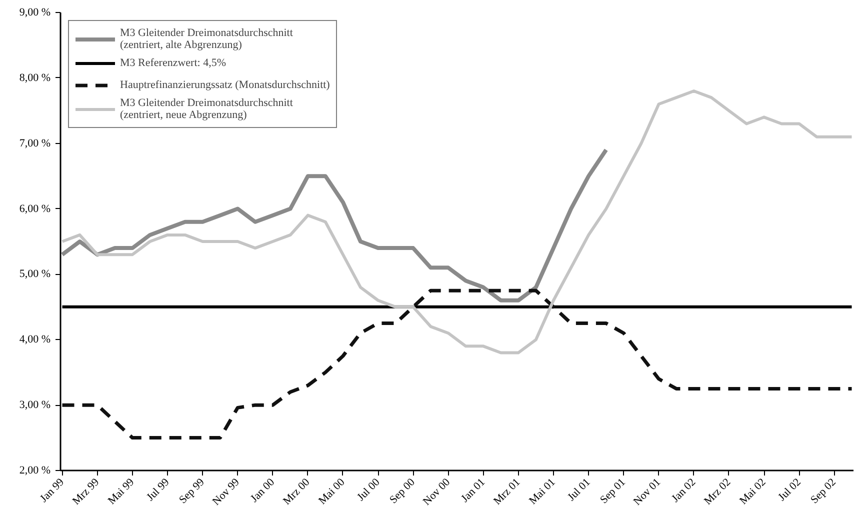 The image size is (857, 520). Describe the element at coordinates (192, 491) in the screenshot. I see `x-tick-label: Sep 99` at that location.